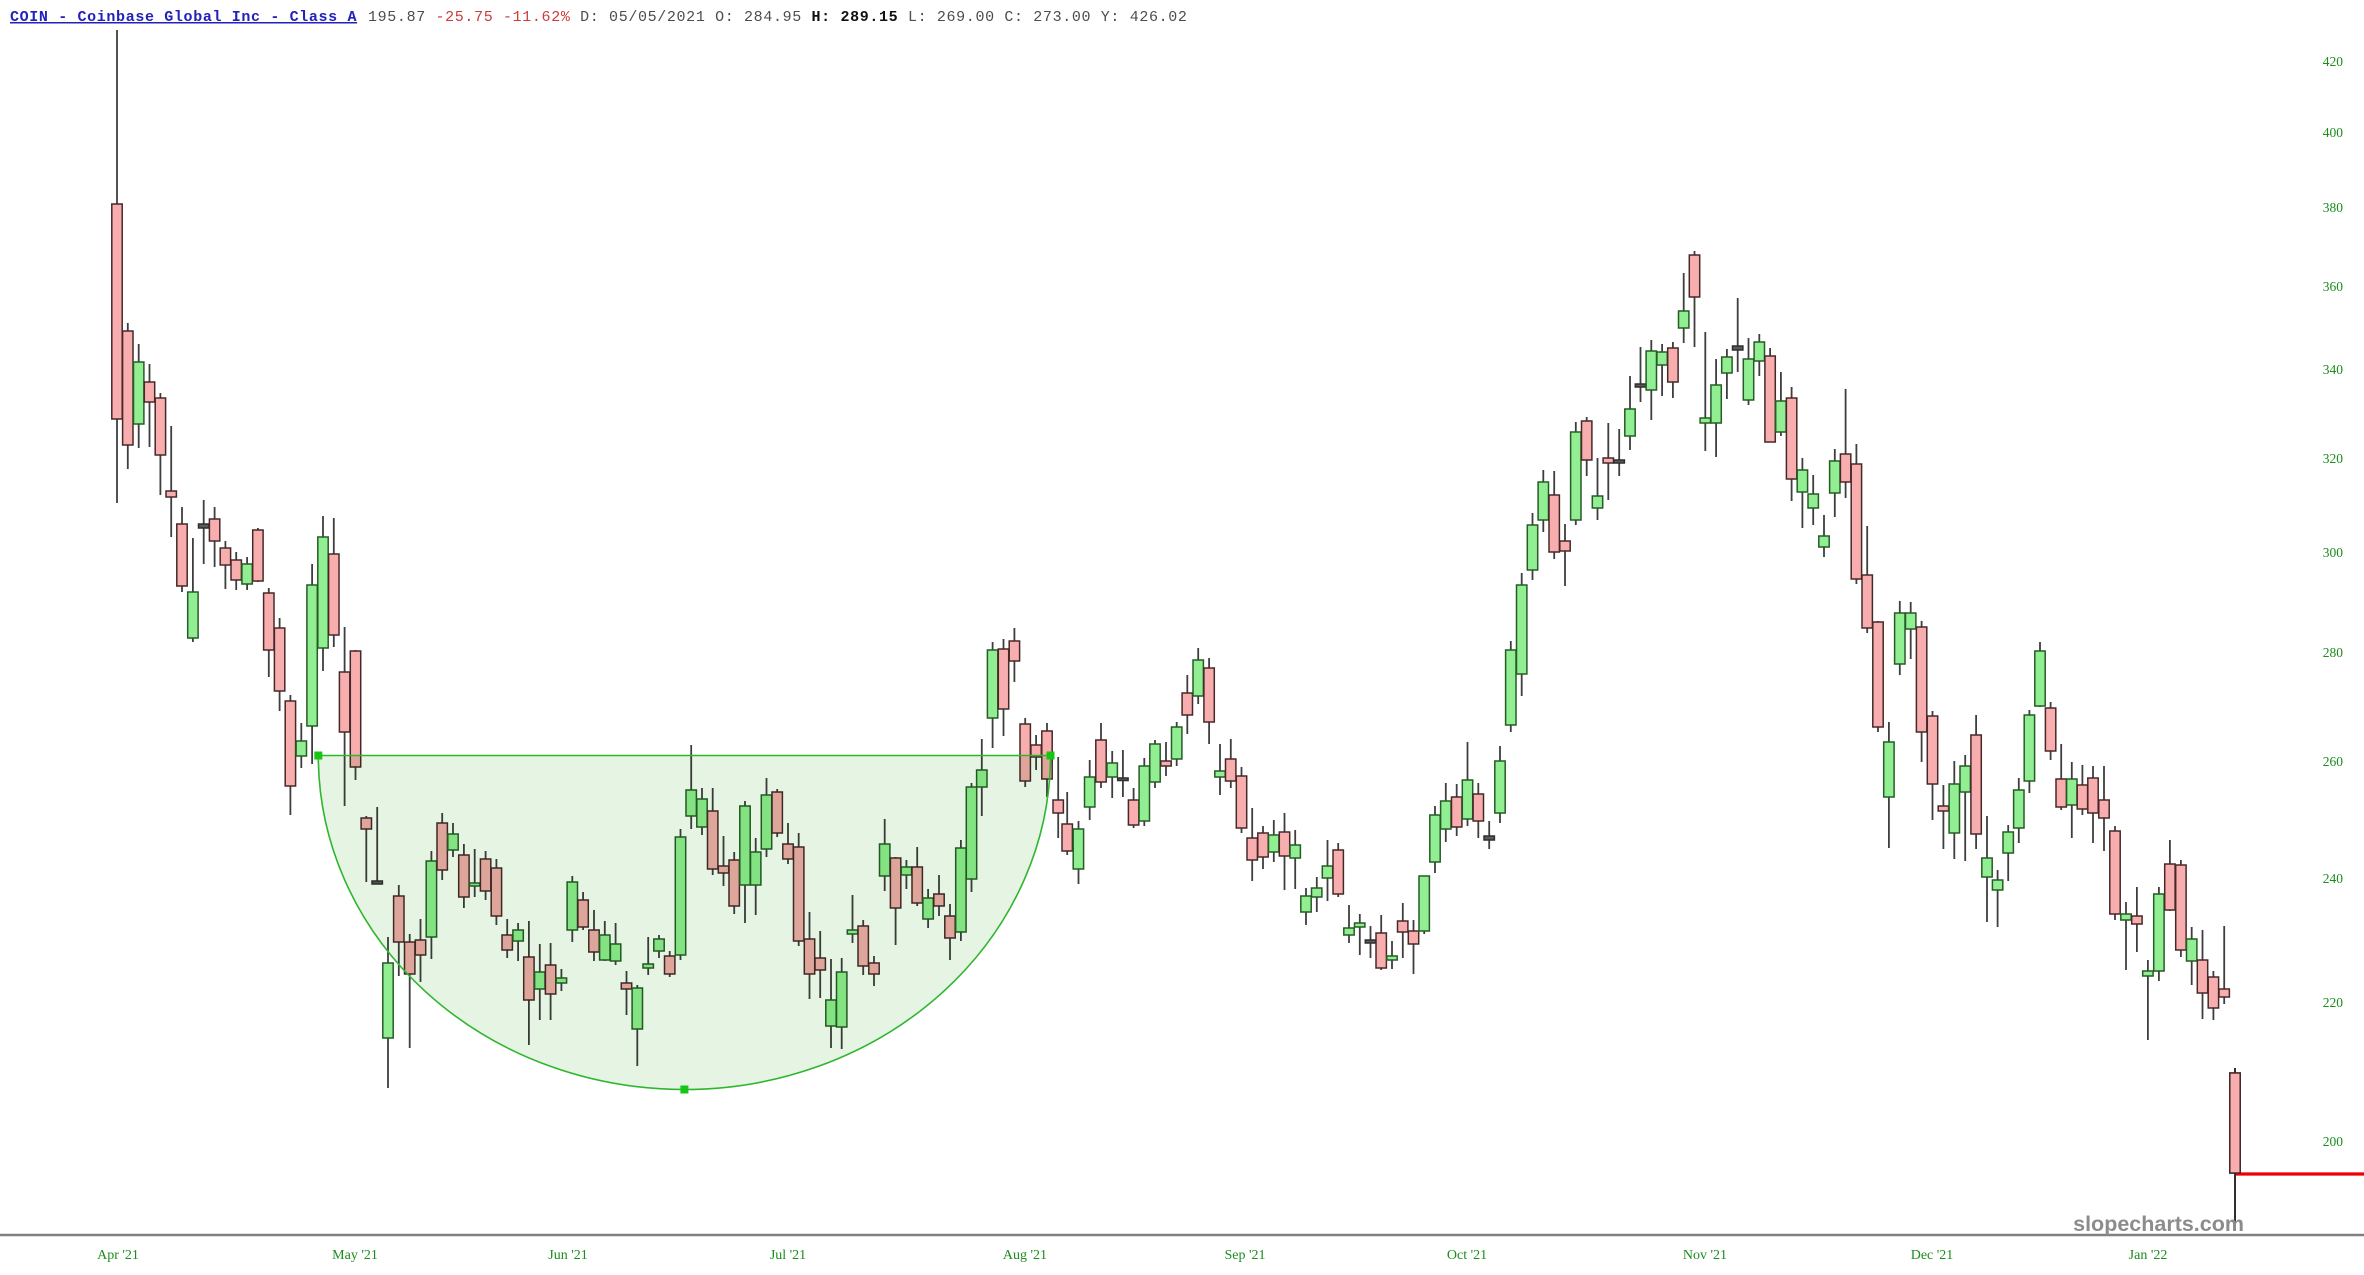  I want to click on svg-text: Jul '21, so click(788, 1255).